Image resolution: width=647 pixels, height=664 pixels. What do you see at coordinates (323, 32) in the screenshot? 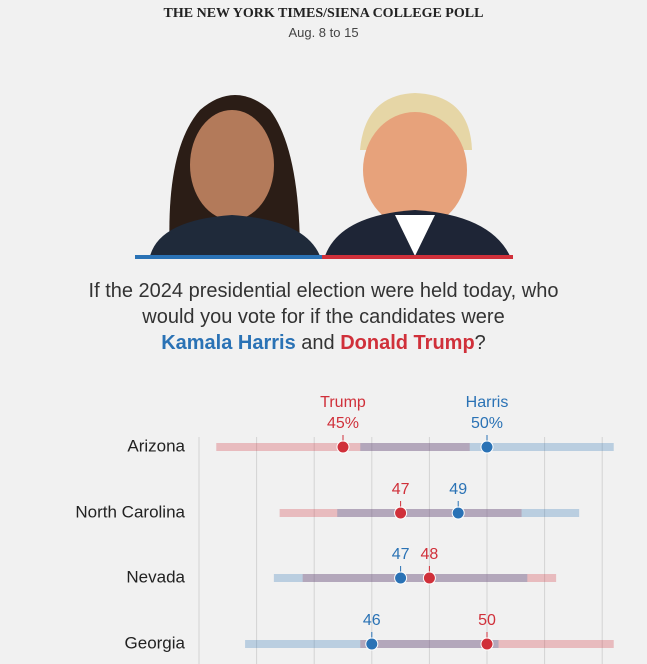
I see `subtitle: Aug. 8 to 15` at bounding box center [323, 32].